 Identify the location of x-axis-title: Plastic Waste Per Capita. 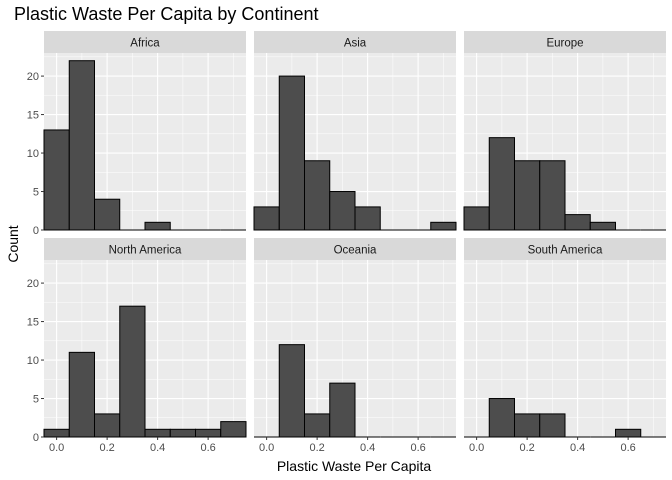
(354, 466).